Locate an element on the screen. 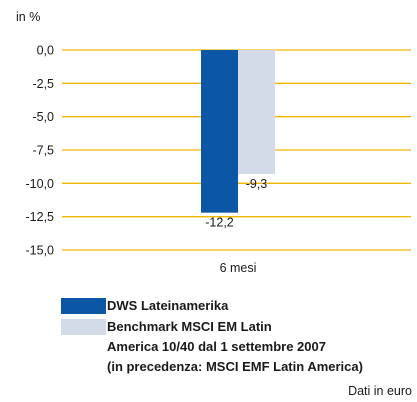  legend-swatch-benchmark is located at coordinates (83, 327).